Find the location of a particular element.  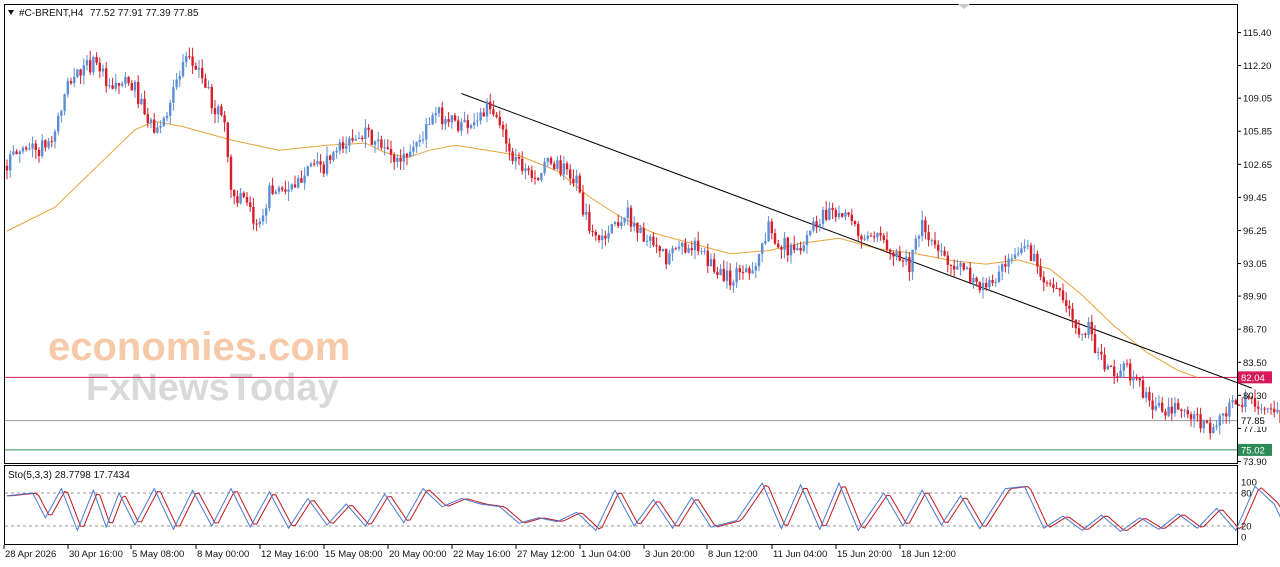

price-tick-label: 89.90 is located at coordinates (1255, 297).